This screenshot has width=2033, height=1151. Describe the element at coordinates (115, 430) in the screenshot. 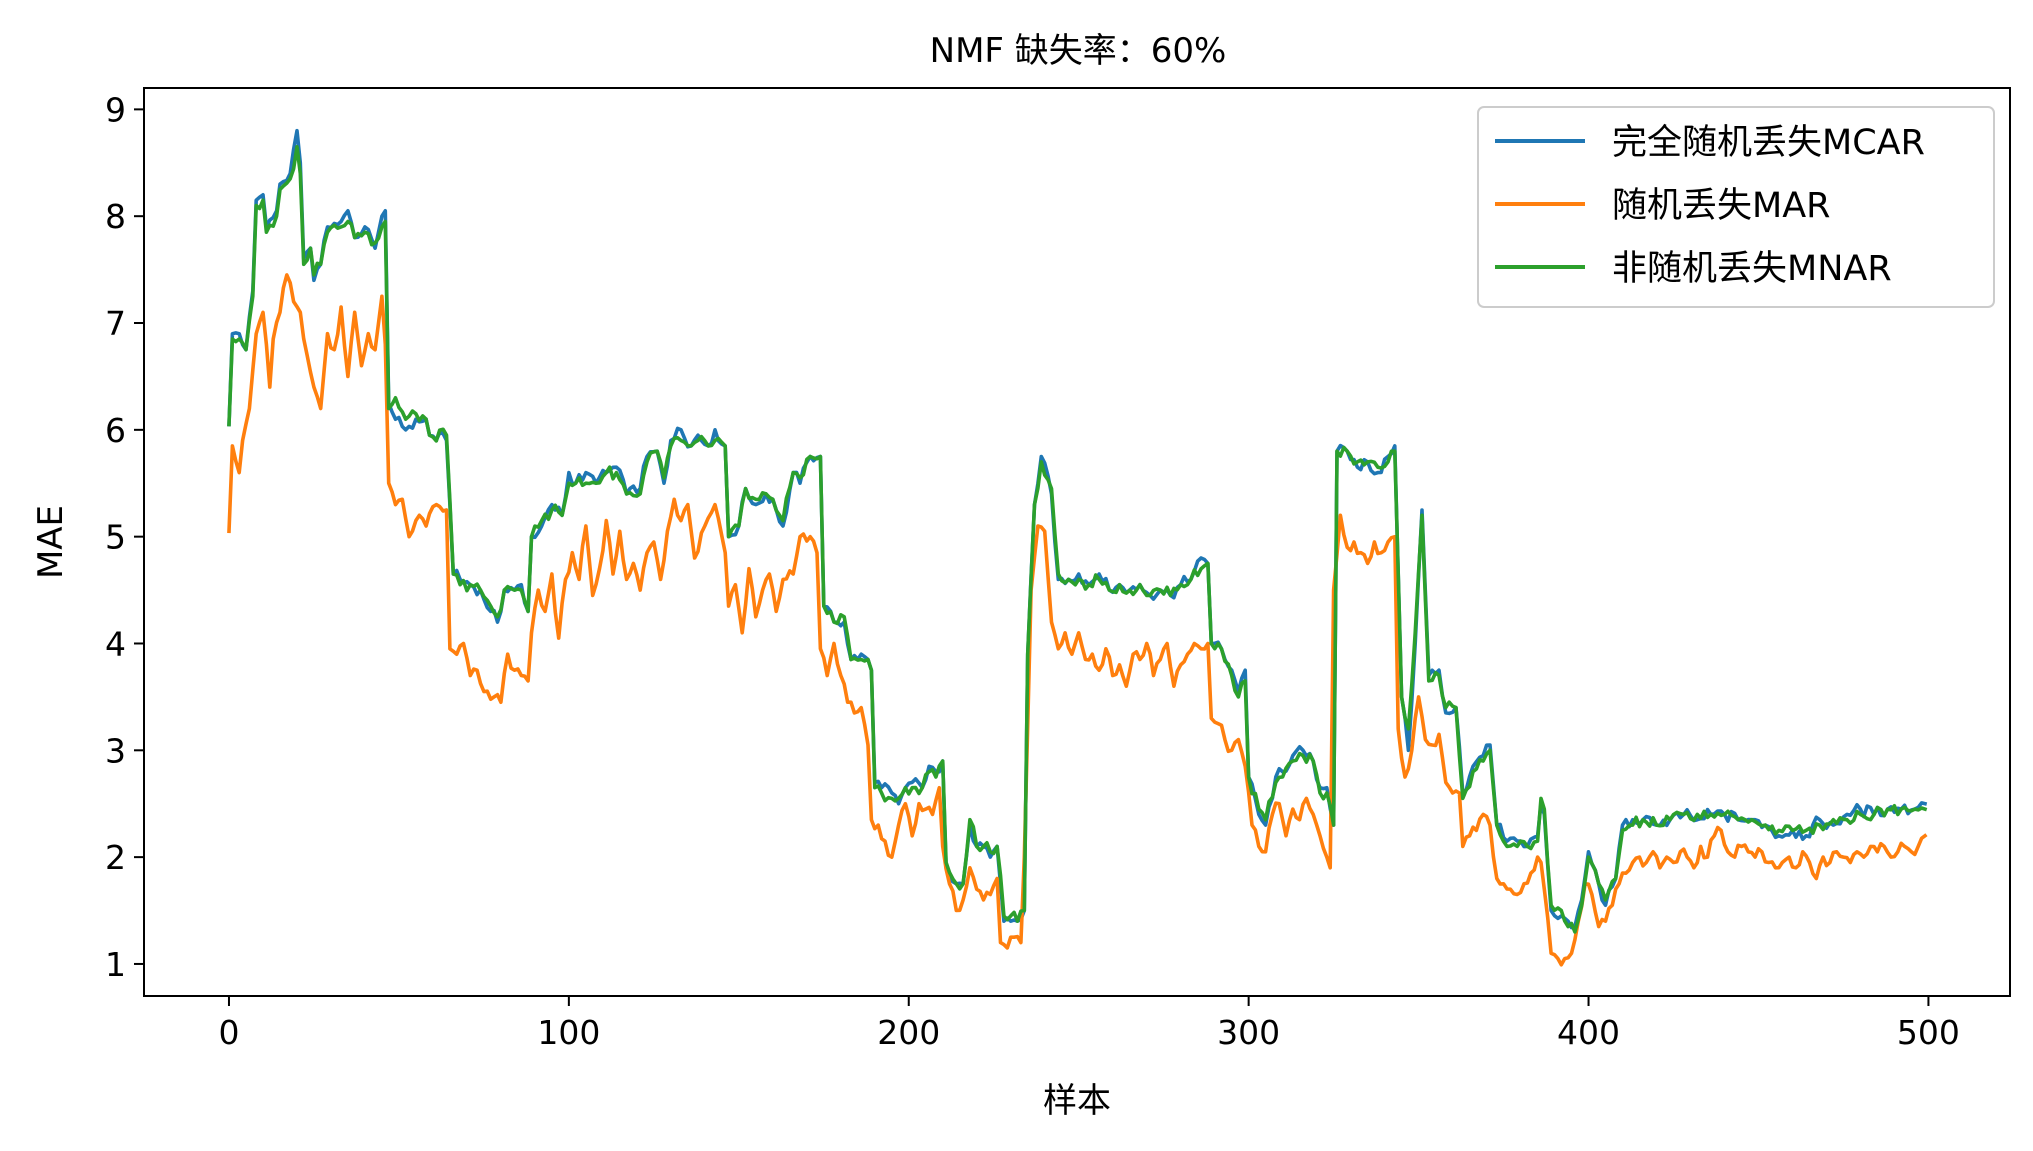

I see `y-tick-label: 6` at that location.